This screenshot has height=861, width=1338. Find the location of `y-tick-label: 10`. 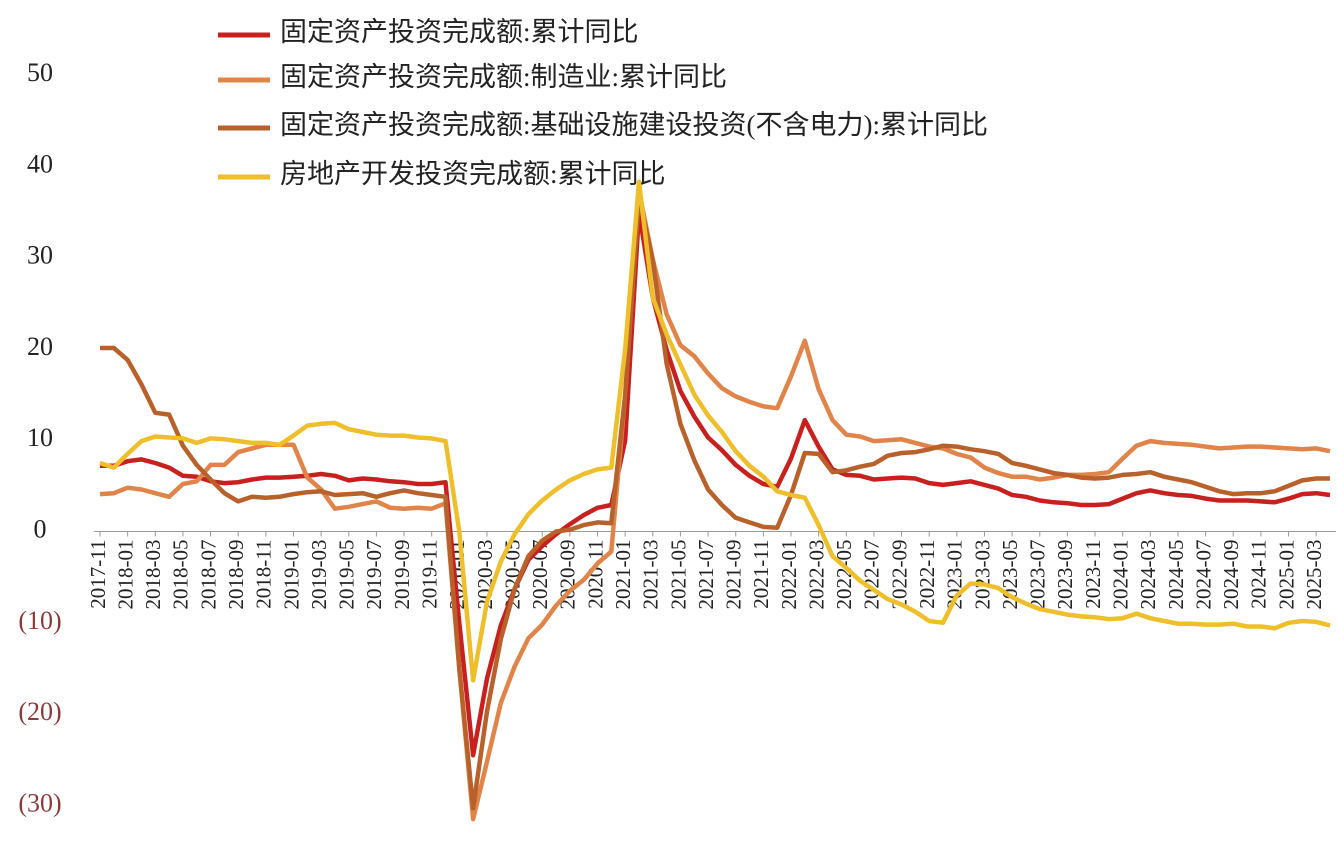

y-tick-label: 10 is located at coordinates (40, 437).